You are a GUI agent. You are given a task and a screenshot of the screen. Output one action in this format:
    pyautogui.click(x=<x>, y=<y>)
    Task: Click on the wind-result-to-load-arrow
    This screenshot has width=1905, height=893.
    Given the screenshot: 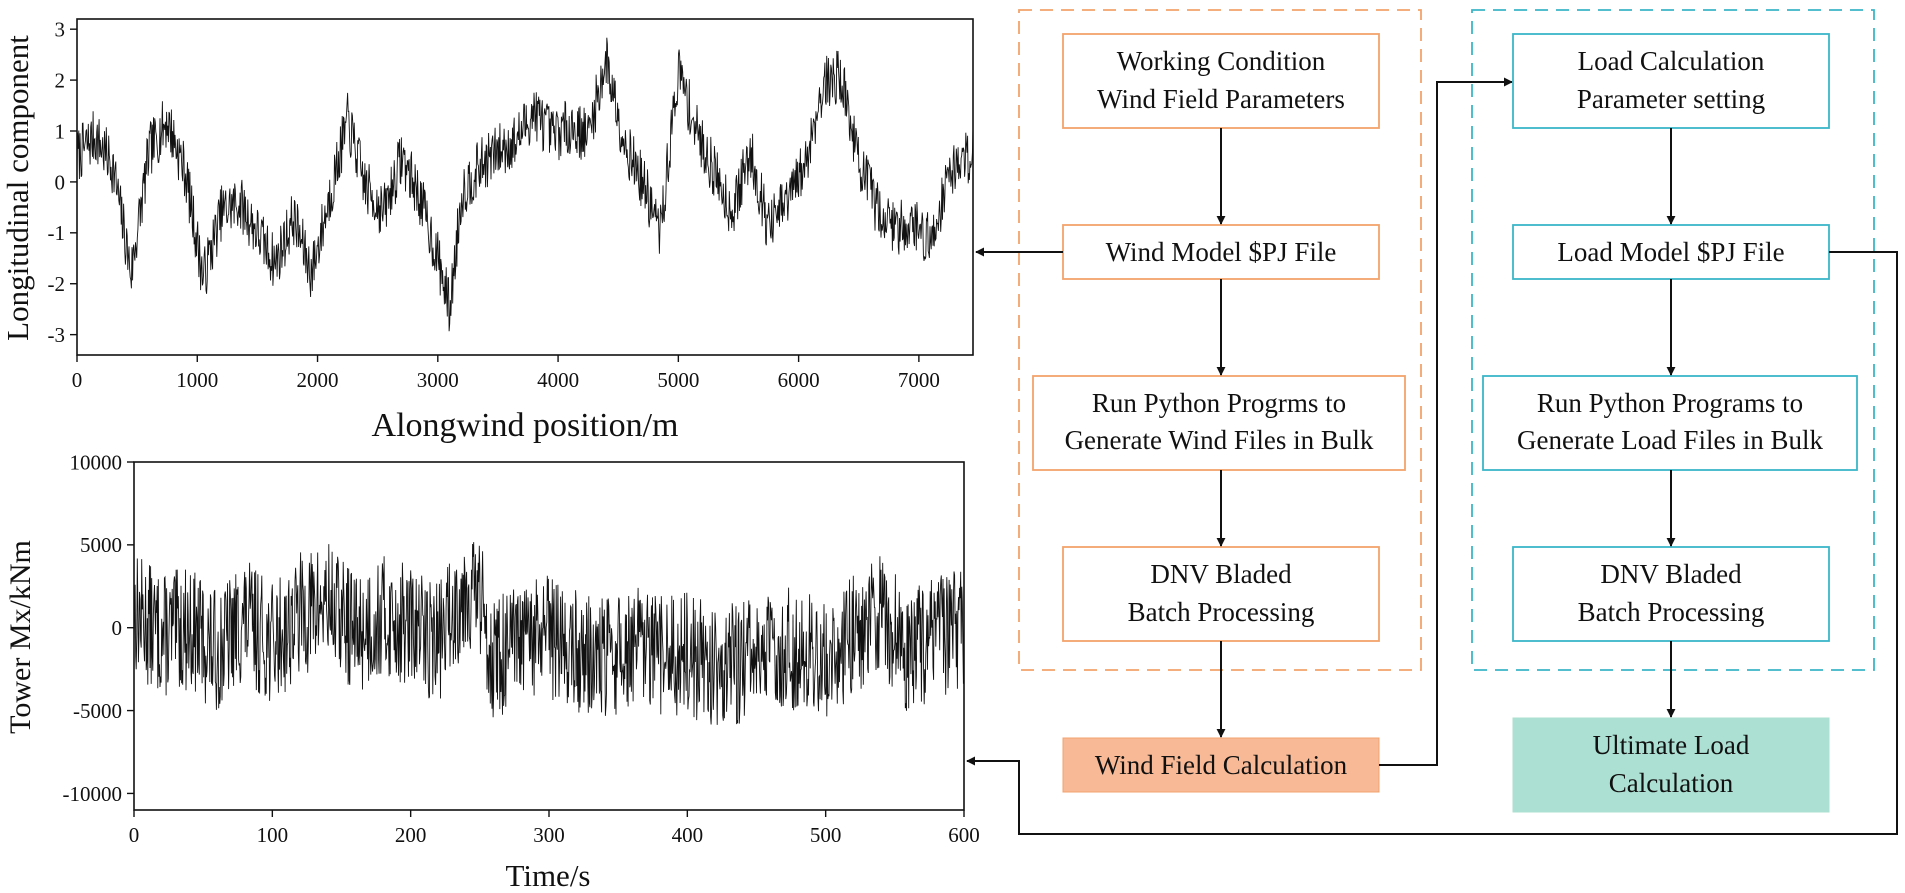 What is the action you would take?
    pyautogui.click(x=1446, y=421)
    